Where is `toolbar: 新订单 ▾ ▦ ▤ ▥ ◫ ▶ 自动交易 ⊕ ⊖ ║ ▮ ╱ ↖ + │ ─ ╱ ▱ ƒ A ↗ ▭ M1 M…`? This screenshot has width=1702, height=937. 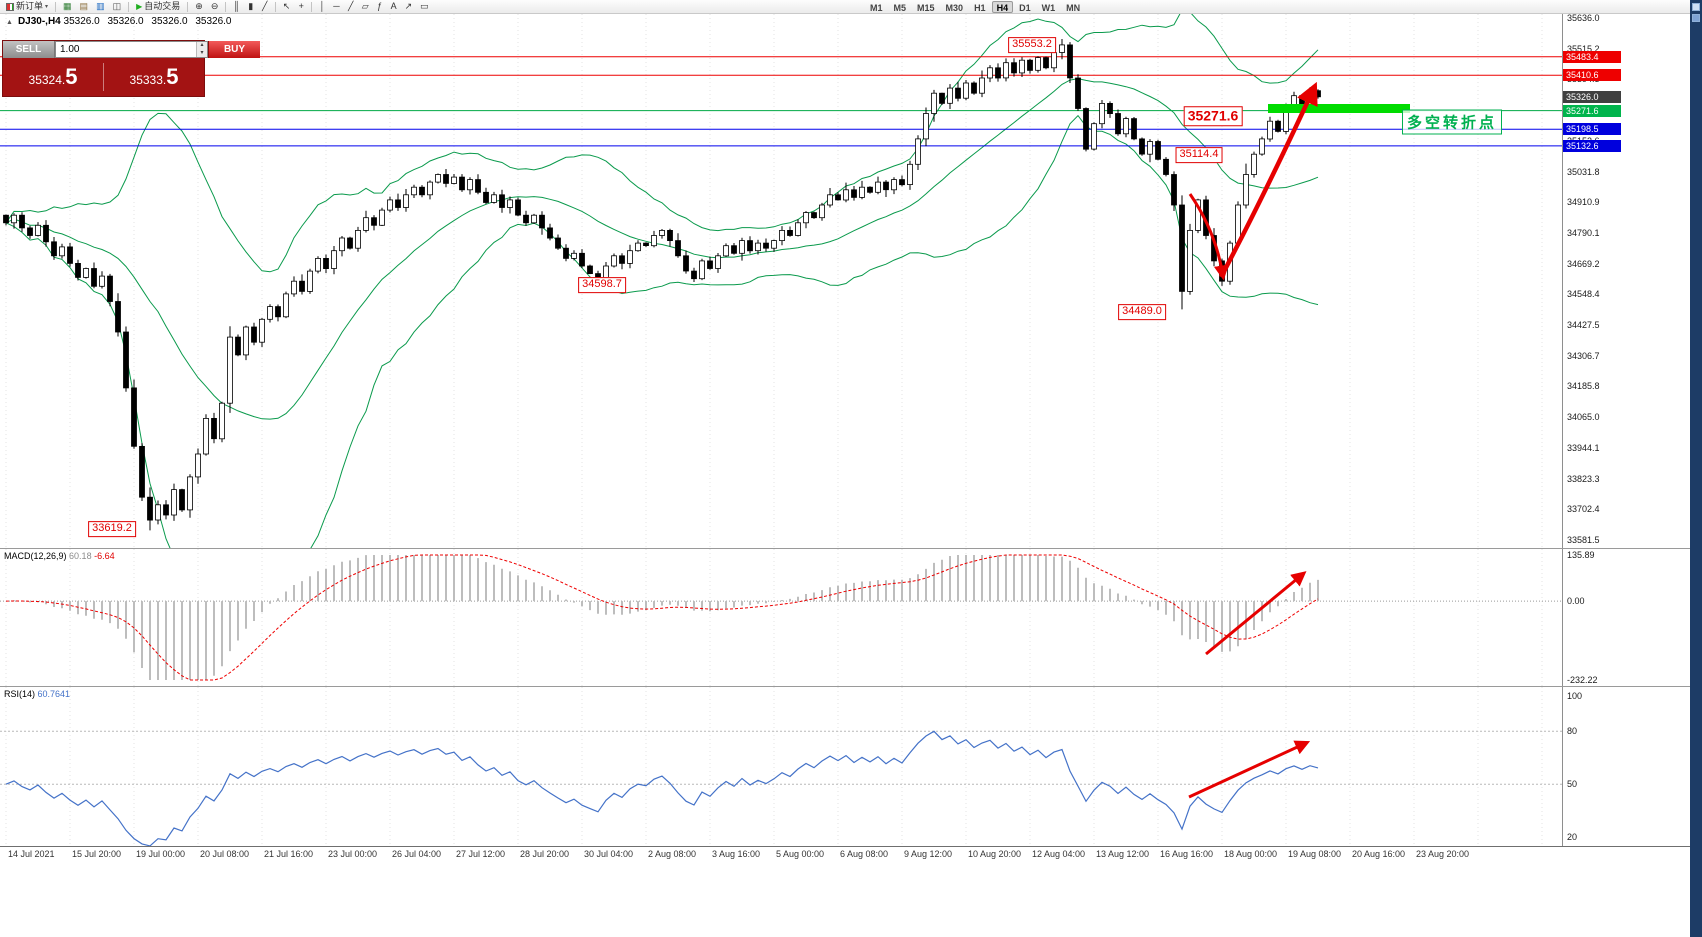
toolbar: 新订单 ▾ ▦ ▤ ▥ ◫ ▶ 自动交易 ⊕ ⊖ ║ ▮ ╱ ↖ + │ ─ ╱ ▱ ƒ A ↗ ▭ M1 M… is located at coordinates (845, 7).